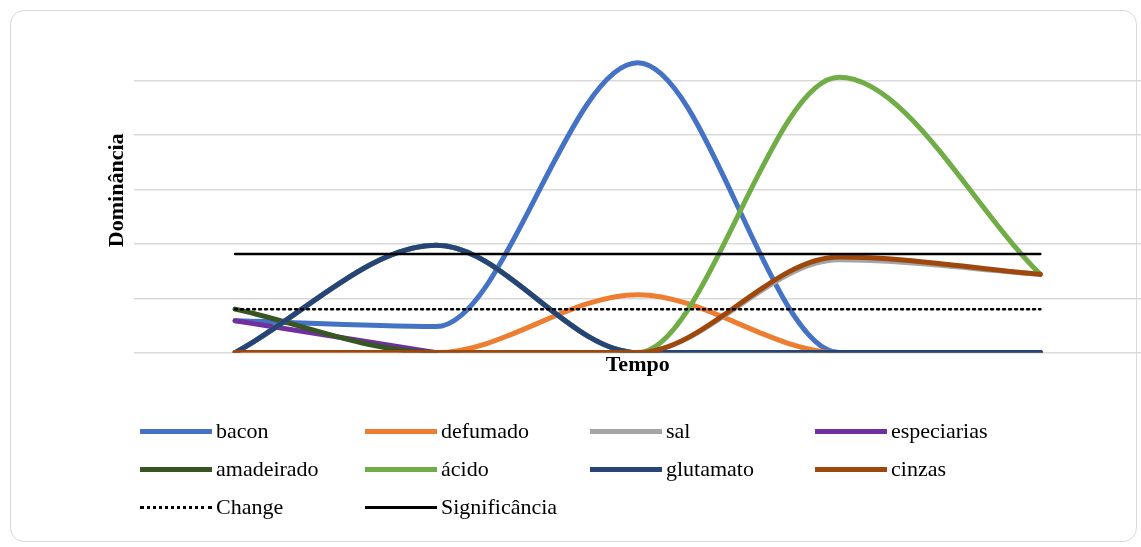 The height and width of the screenshot is (547, 1141). Describe the element at coordinates (250, 507) in the screenshot. I see `legend-label: Change` at that location.